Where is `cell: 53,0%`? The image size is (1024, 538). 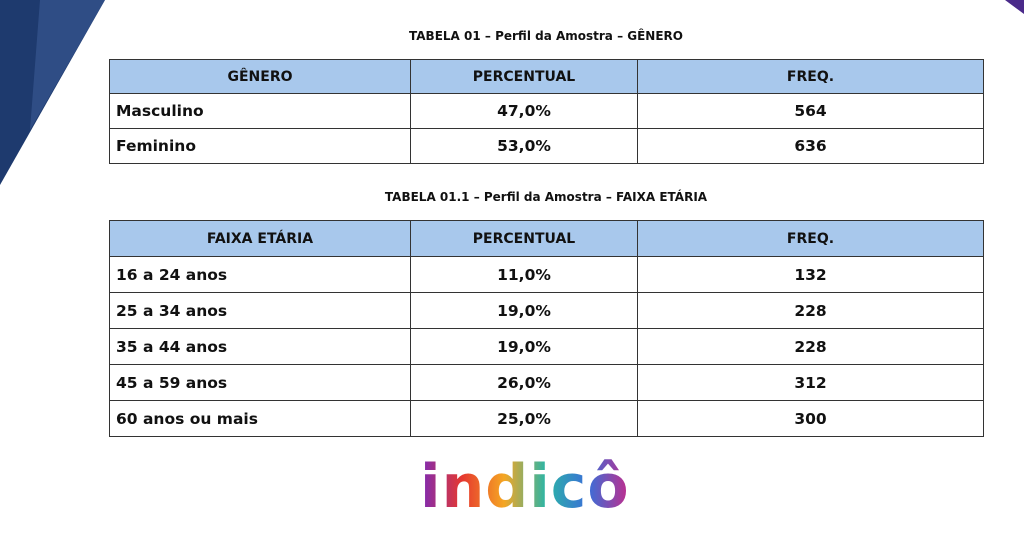
cell: 53,0% is located at coordinates (524, 146).